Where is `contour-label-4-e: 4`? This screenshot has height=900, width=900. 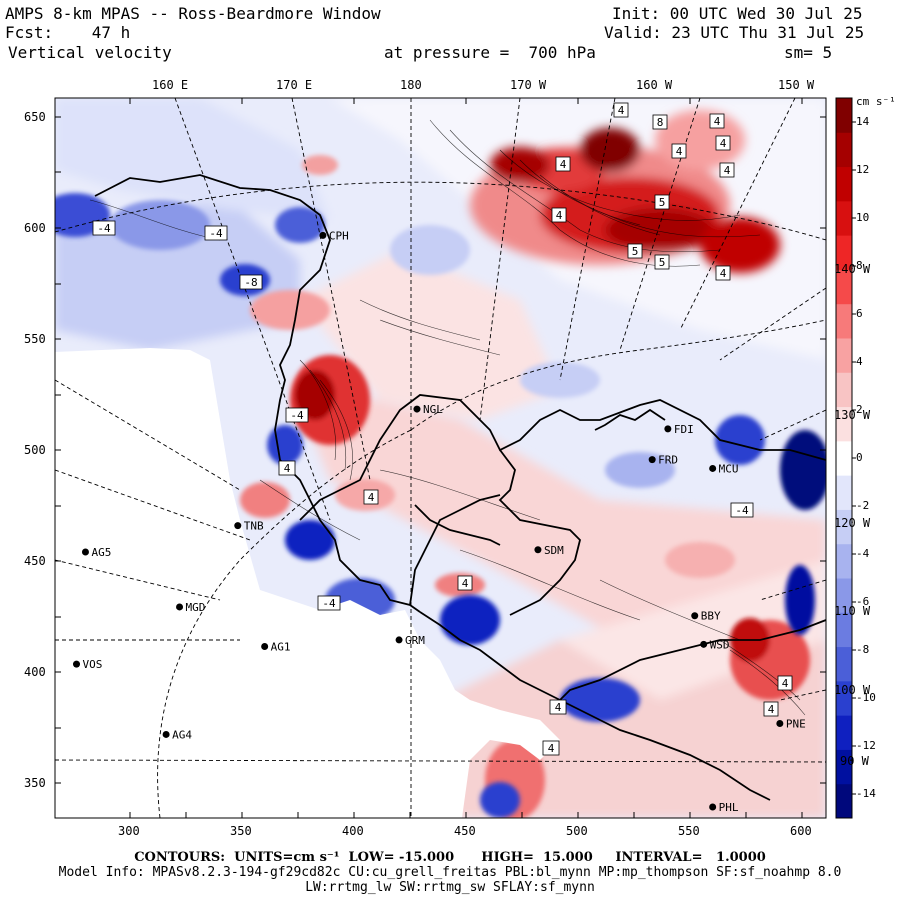 contour-label-4-e: 4 is located at coordinates (723, 143).